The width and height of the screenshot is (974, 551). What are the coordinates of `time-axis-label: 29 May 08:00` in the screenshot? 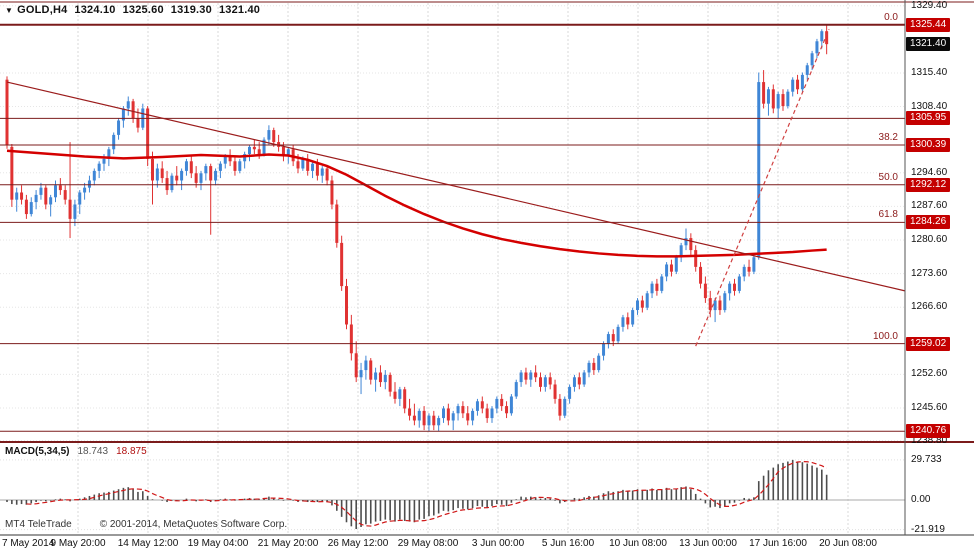 It's located at (428, 543).